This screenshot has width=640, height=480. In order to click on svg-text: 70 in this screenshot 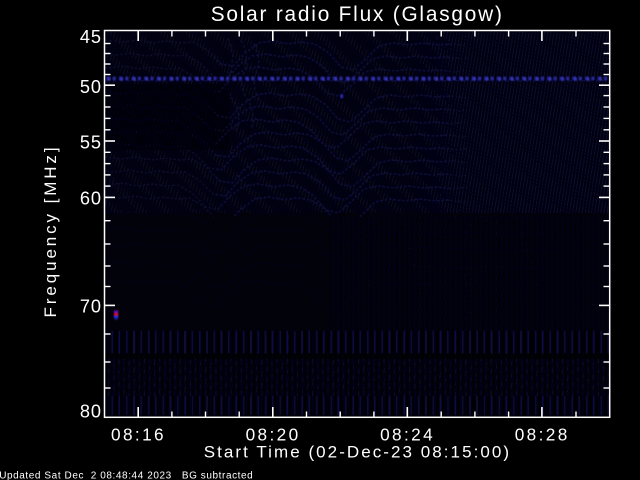, I will do `click(91, 307)`.